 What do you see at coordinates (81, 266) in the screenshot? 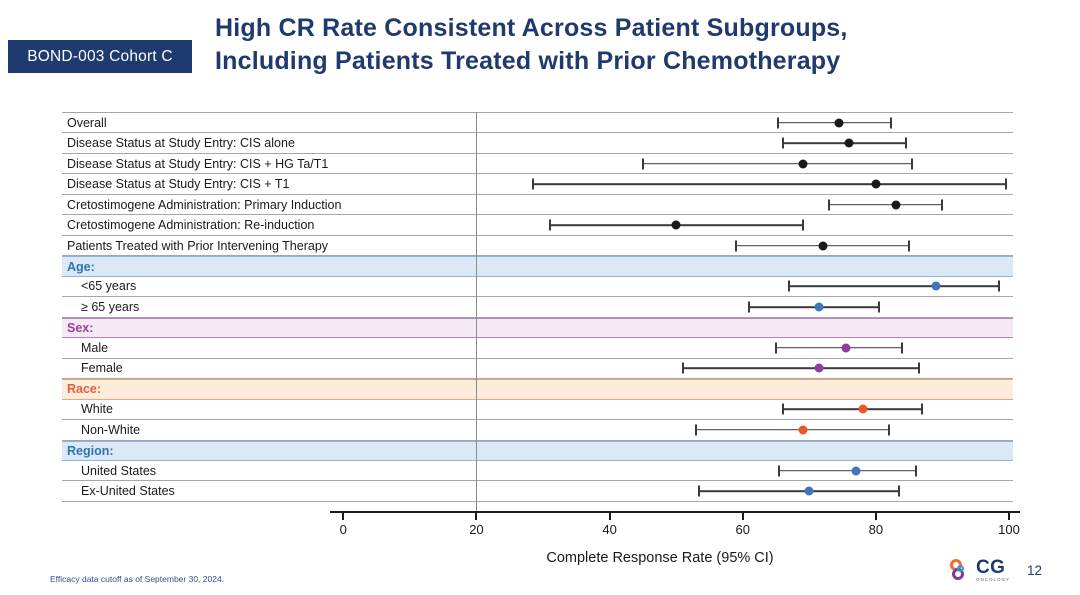
I see `group-header-label: Age:` at bounding box center [81, 266].